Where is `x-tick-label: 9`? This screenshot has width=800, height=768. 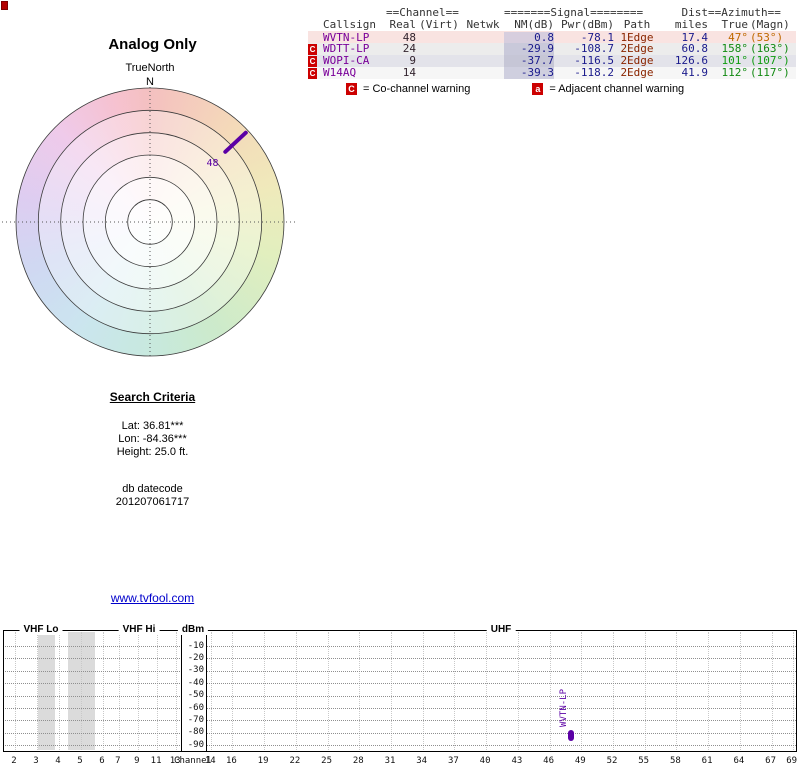
x-tick-label: 9 is located at coordinates (137, 761).